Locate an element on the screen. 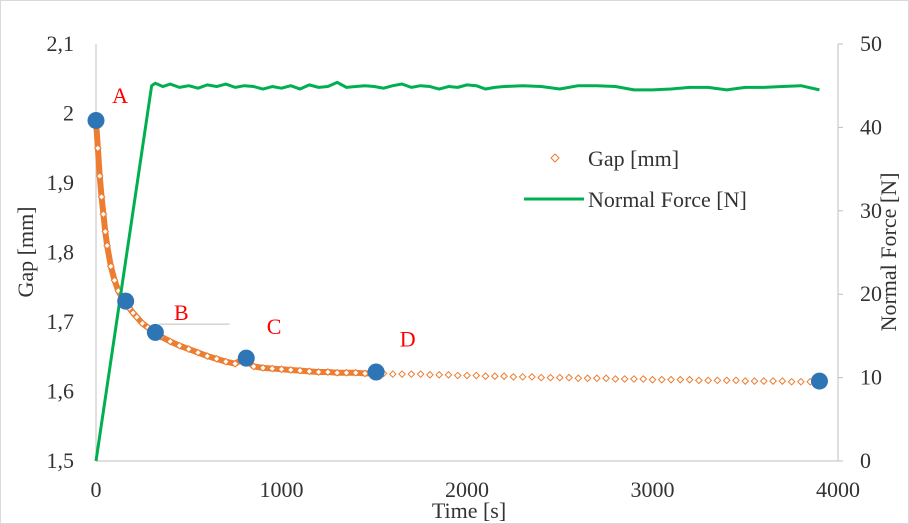 The image size is (909, 524). y-tick-label: 2,1 is located at coordinates (61, 43).